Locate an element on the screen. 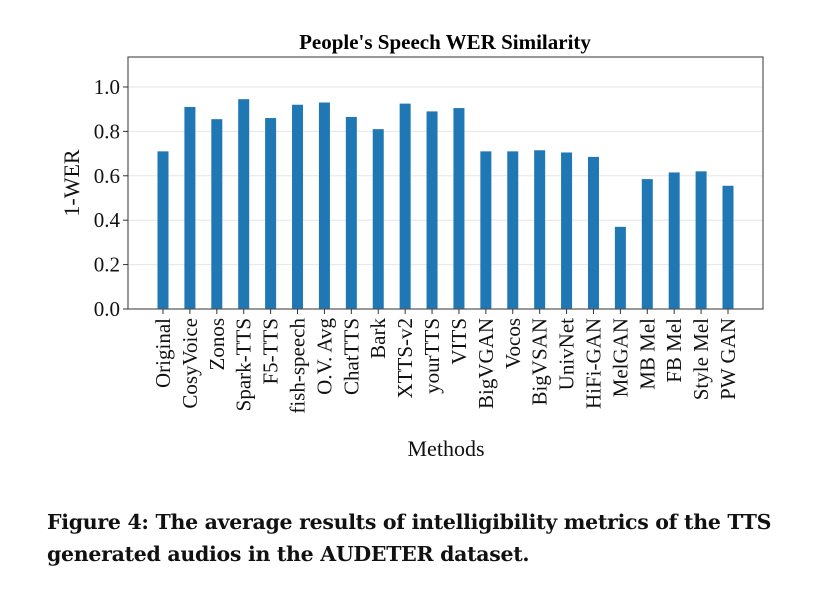 The width and height of the screenshot is (823, 601). x-tick-label: Original is located at coordinates (163, 353).